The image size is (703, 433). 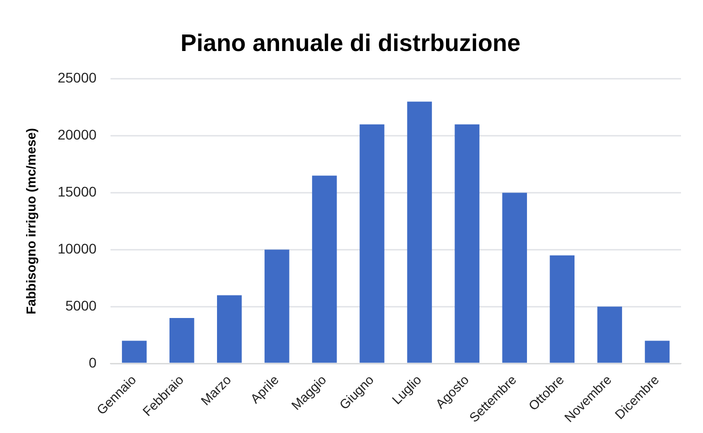 What do you see at coordinates (81, 305) in the screenshot?
I see `y-tick-label: 5000` at bounding box center [81, 305].